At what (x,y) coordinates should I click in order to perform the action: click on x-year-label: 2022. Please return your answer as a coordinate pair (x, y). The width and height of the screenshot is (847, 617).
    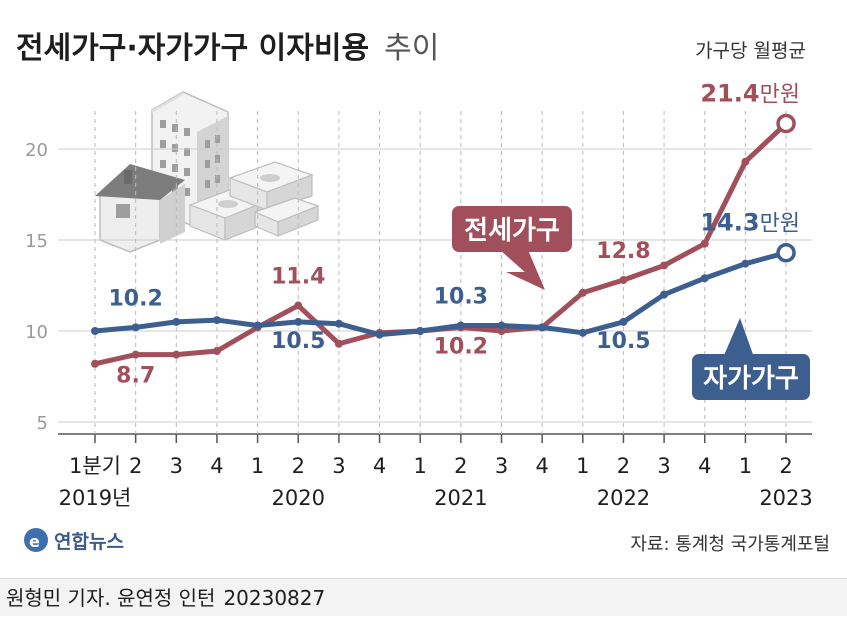
    Looking at the image, I should click on (623, 498).